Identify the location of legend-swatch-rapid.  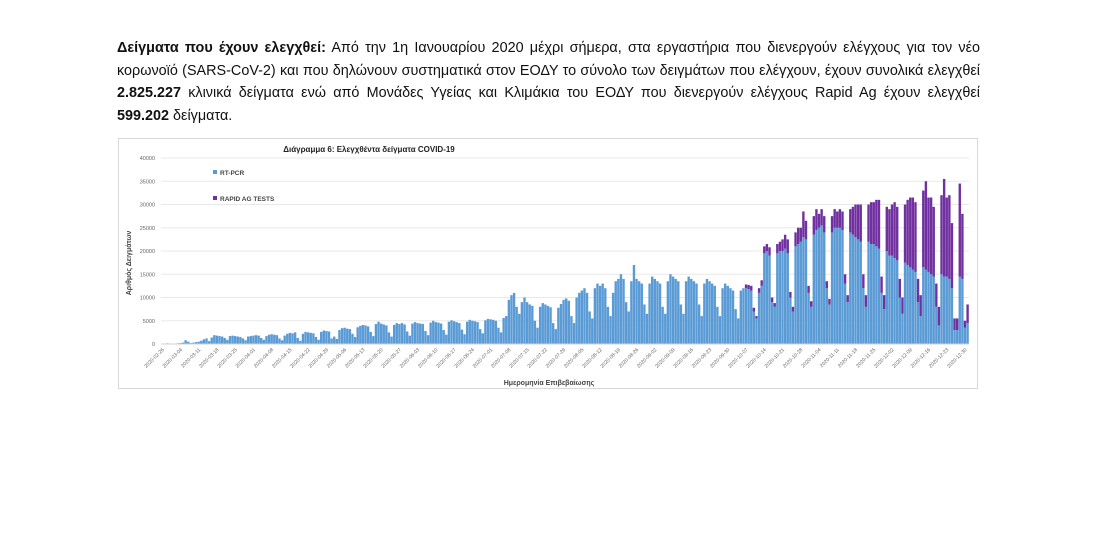
(215, 198).